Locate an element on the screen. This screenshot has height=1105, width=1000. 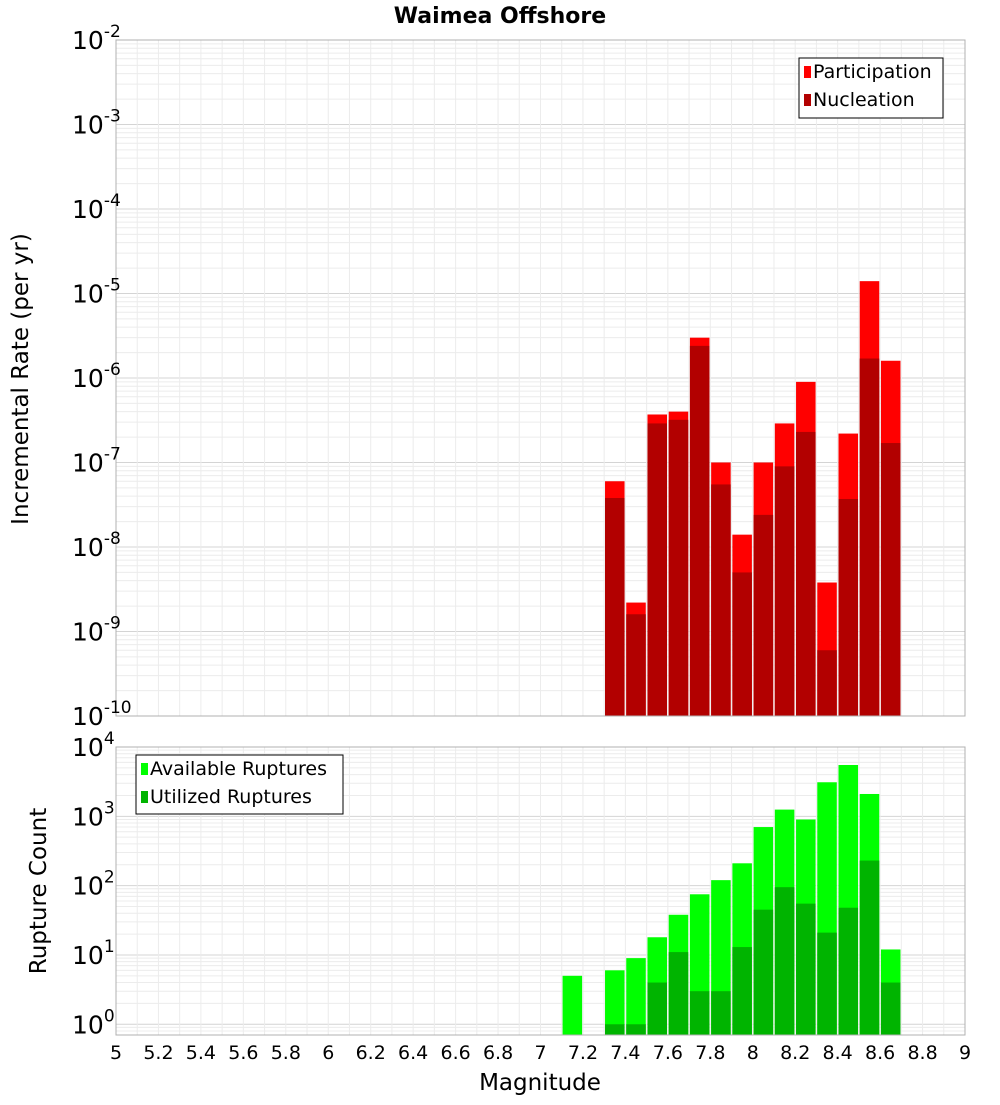
y-tick-label: 10⁰ is located at coordinates (93, 1022).